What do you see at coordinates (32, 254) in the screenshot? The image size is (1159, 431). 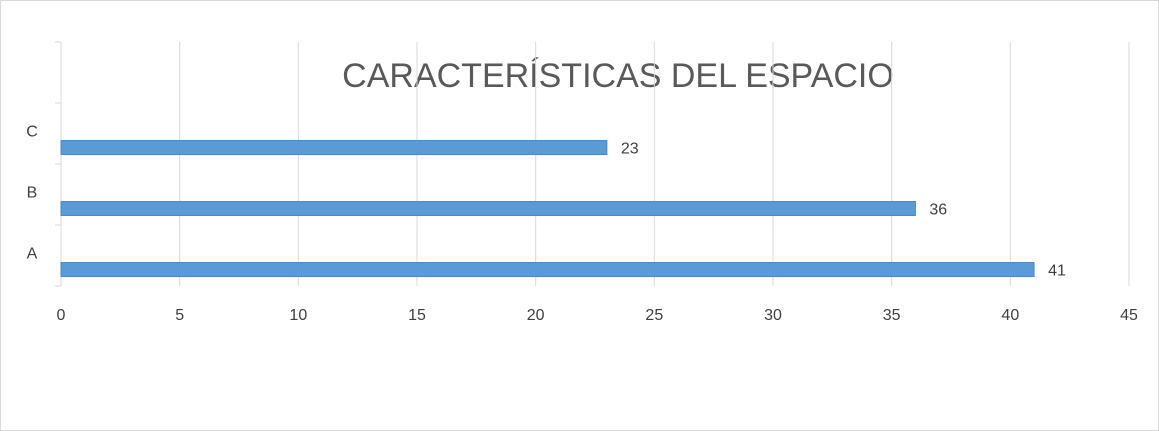 I see `y-tick-label: A` at bounding box center [32, 254].